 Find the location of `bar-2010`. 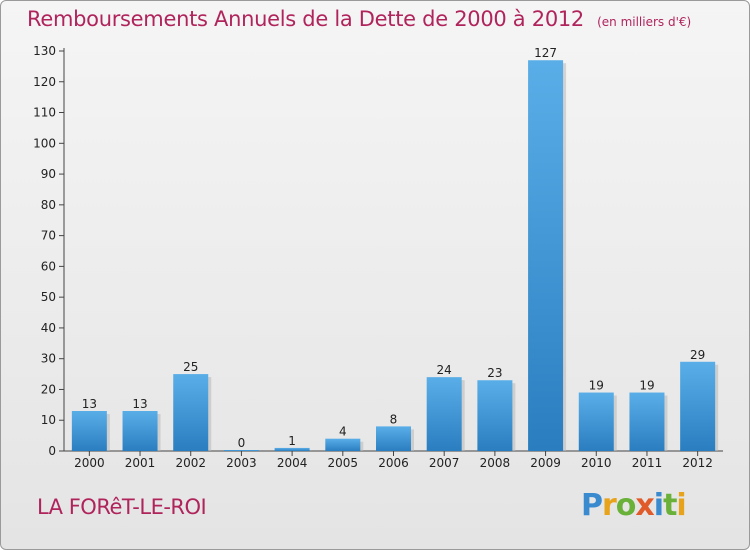

bar-2010 is located at coordinates (596, 421).